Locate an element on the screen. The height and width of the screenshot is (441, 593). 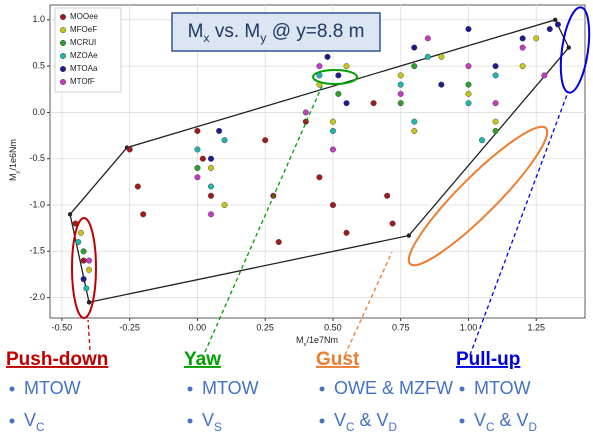
text-part: /1e6Nm is located at coordinates (13, 155).